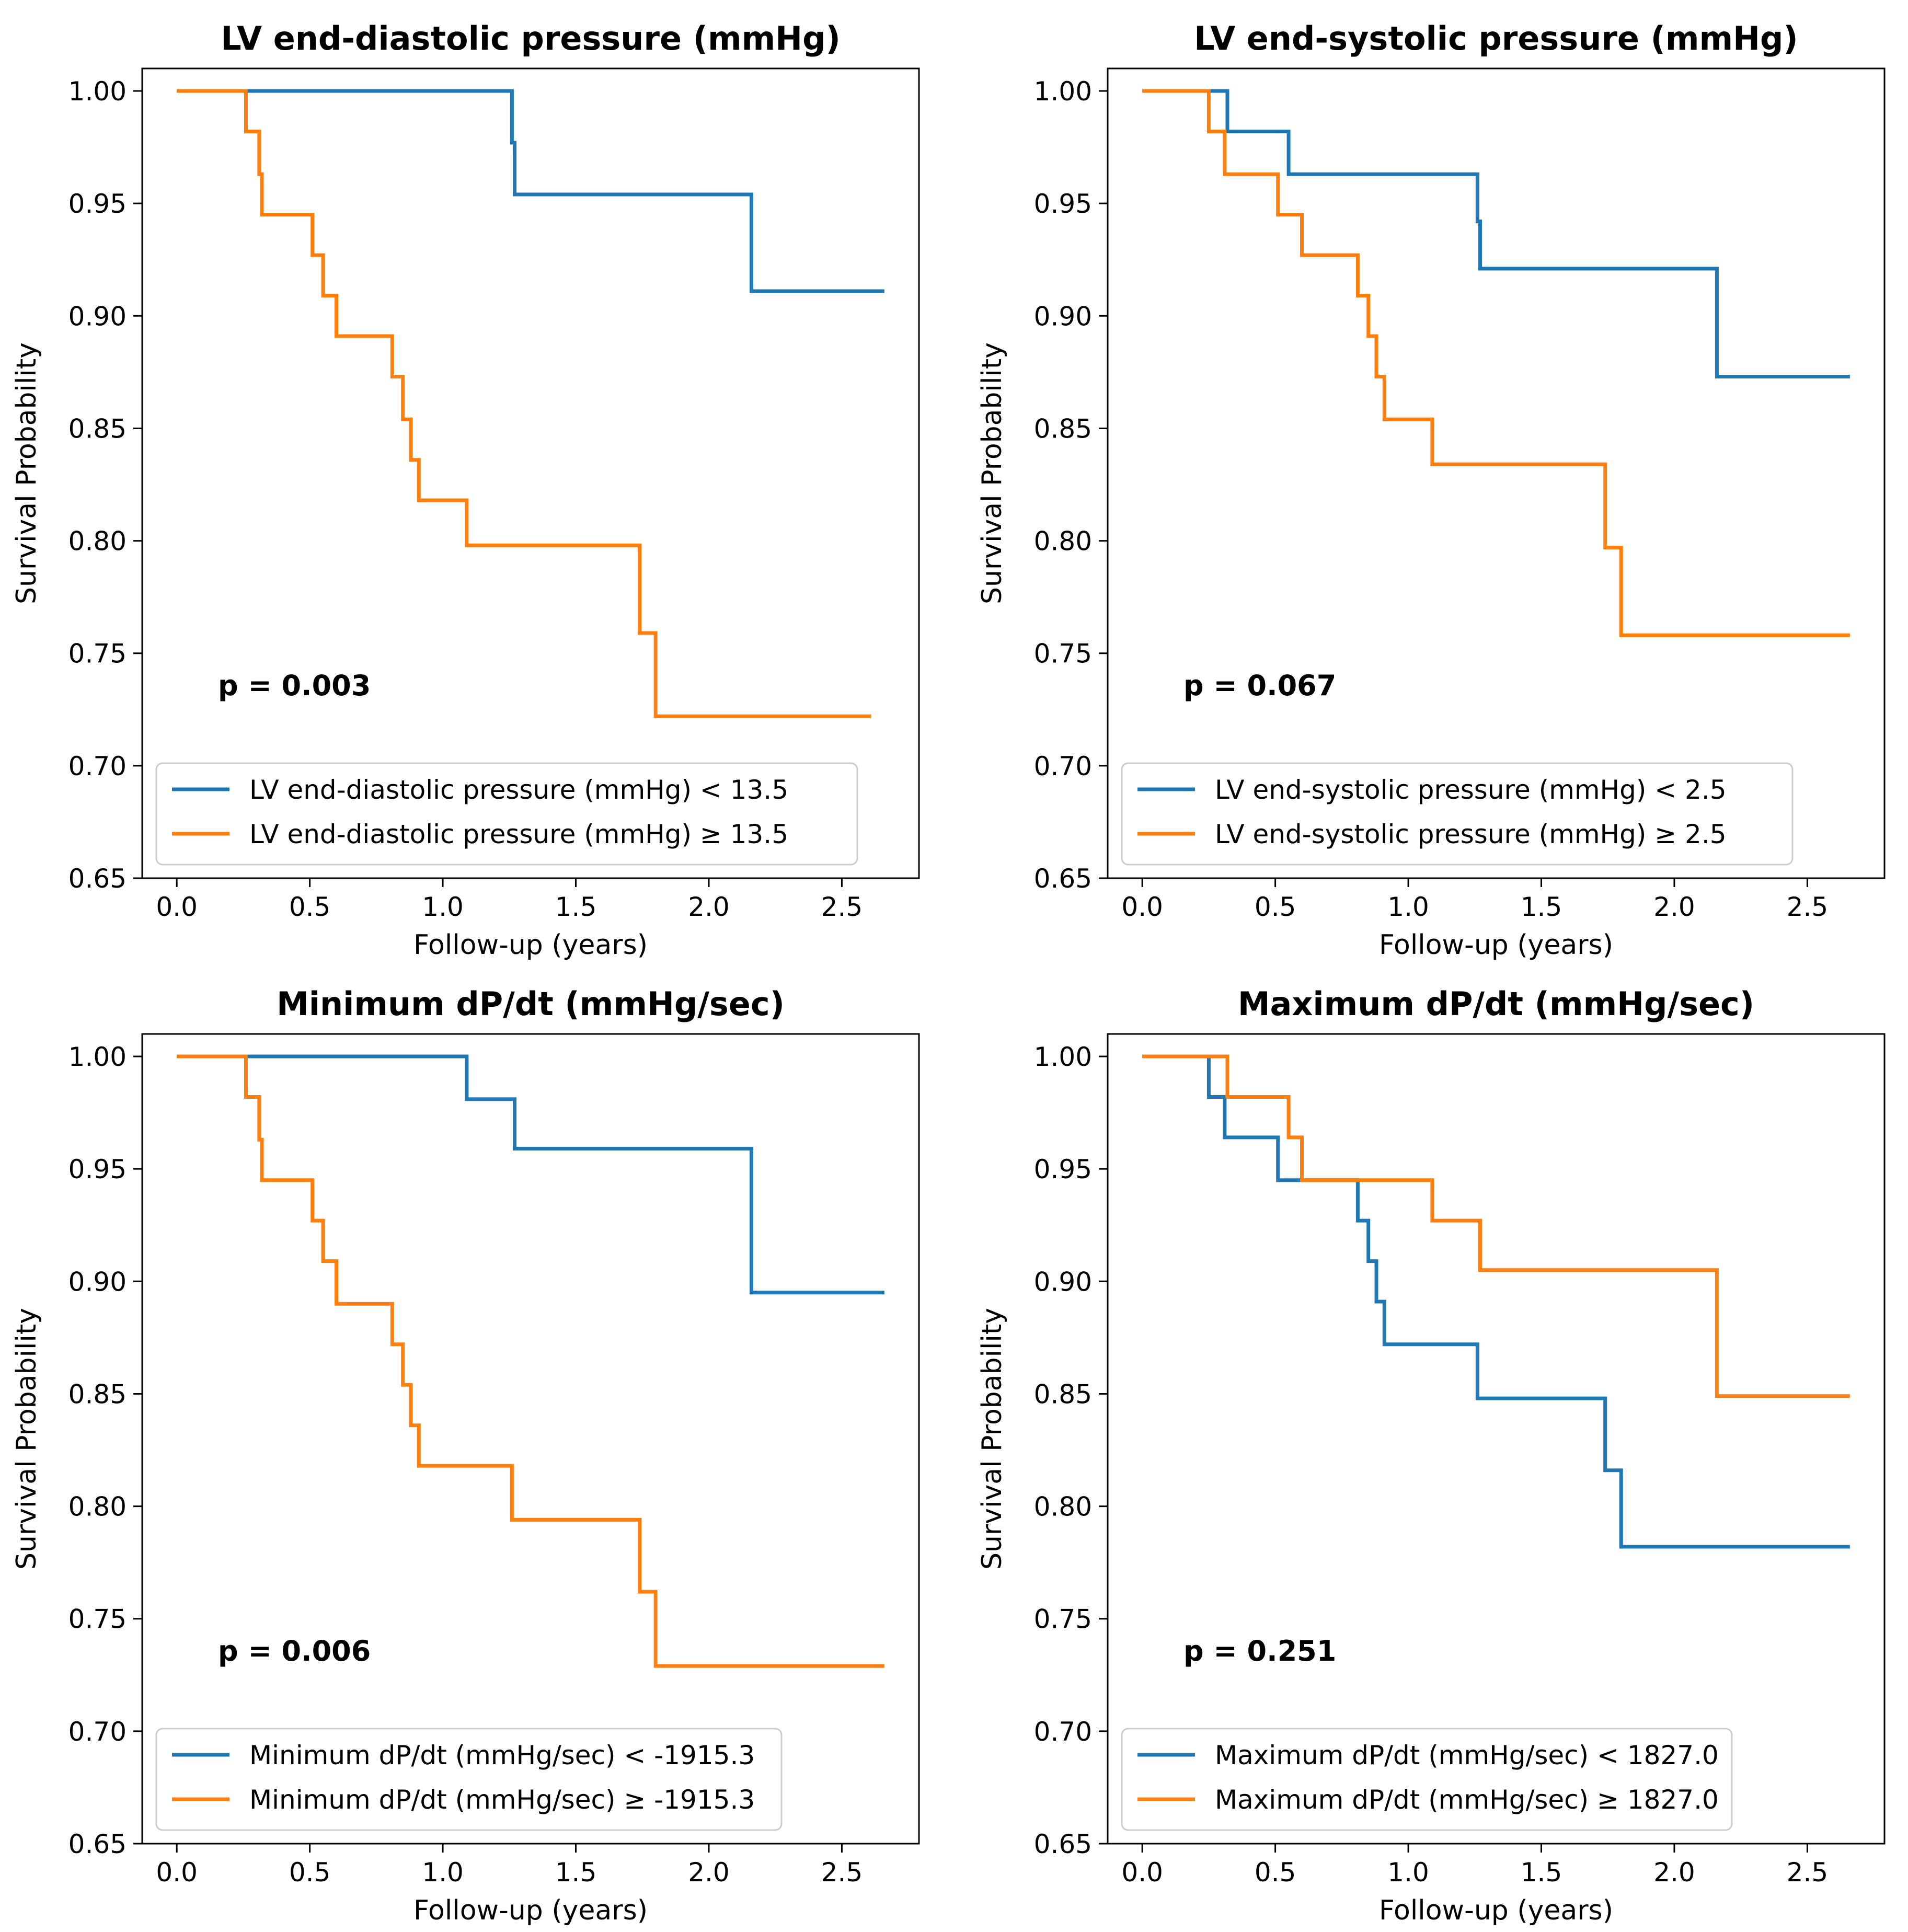 This screenshot has height=1932, width=1908. What do you see at coordinates (1496, 38) in the screenshot?
I see `panel-title: LV end-systolic pressure (mmHg)` at bounding box center [1496, 38].